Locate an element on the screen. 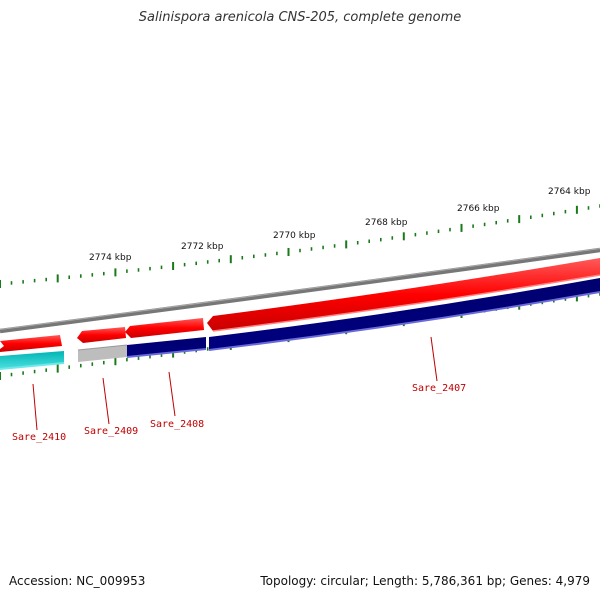 This screenshot has height=600, width=600. ruler-label-2766: 2766 kbp is located at coordinates (478, 209).